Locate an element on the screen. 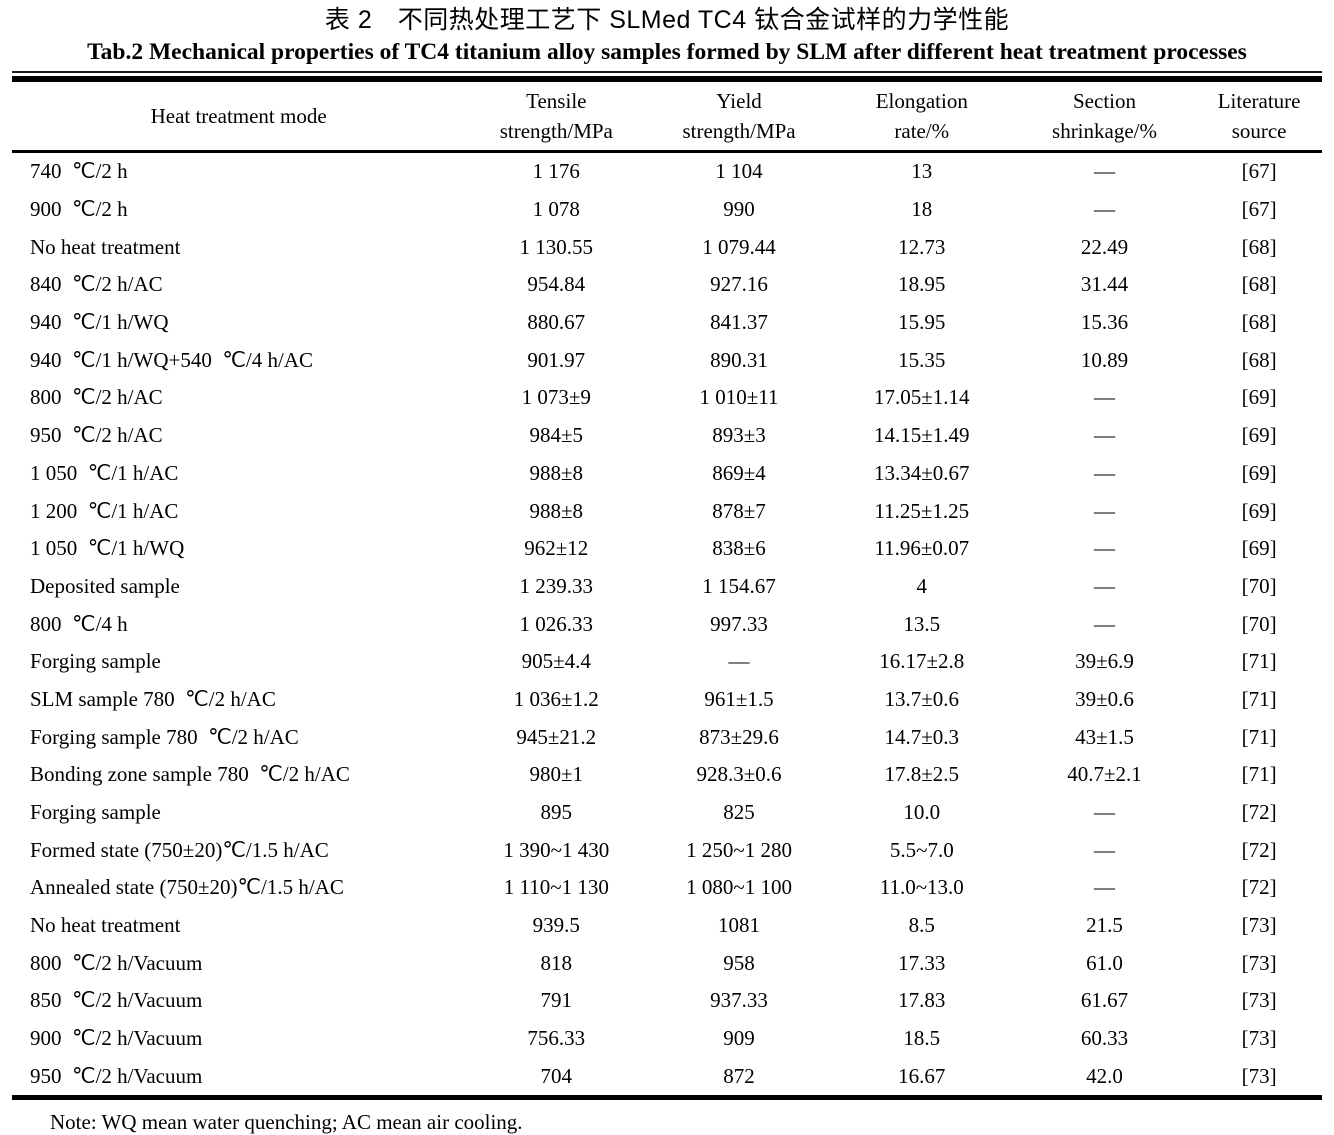 The image size is (1334, 1135). header-line: strength/MPa is located at coordinates (739, 131).